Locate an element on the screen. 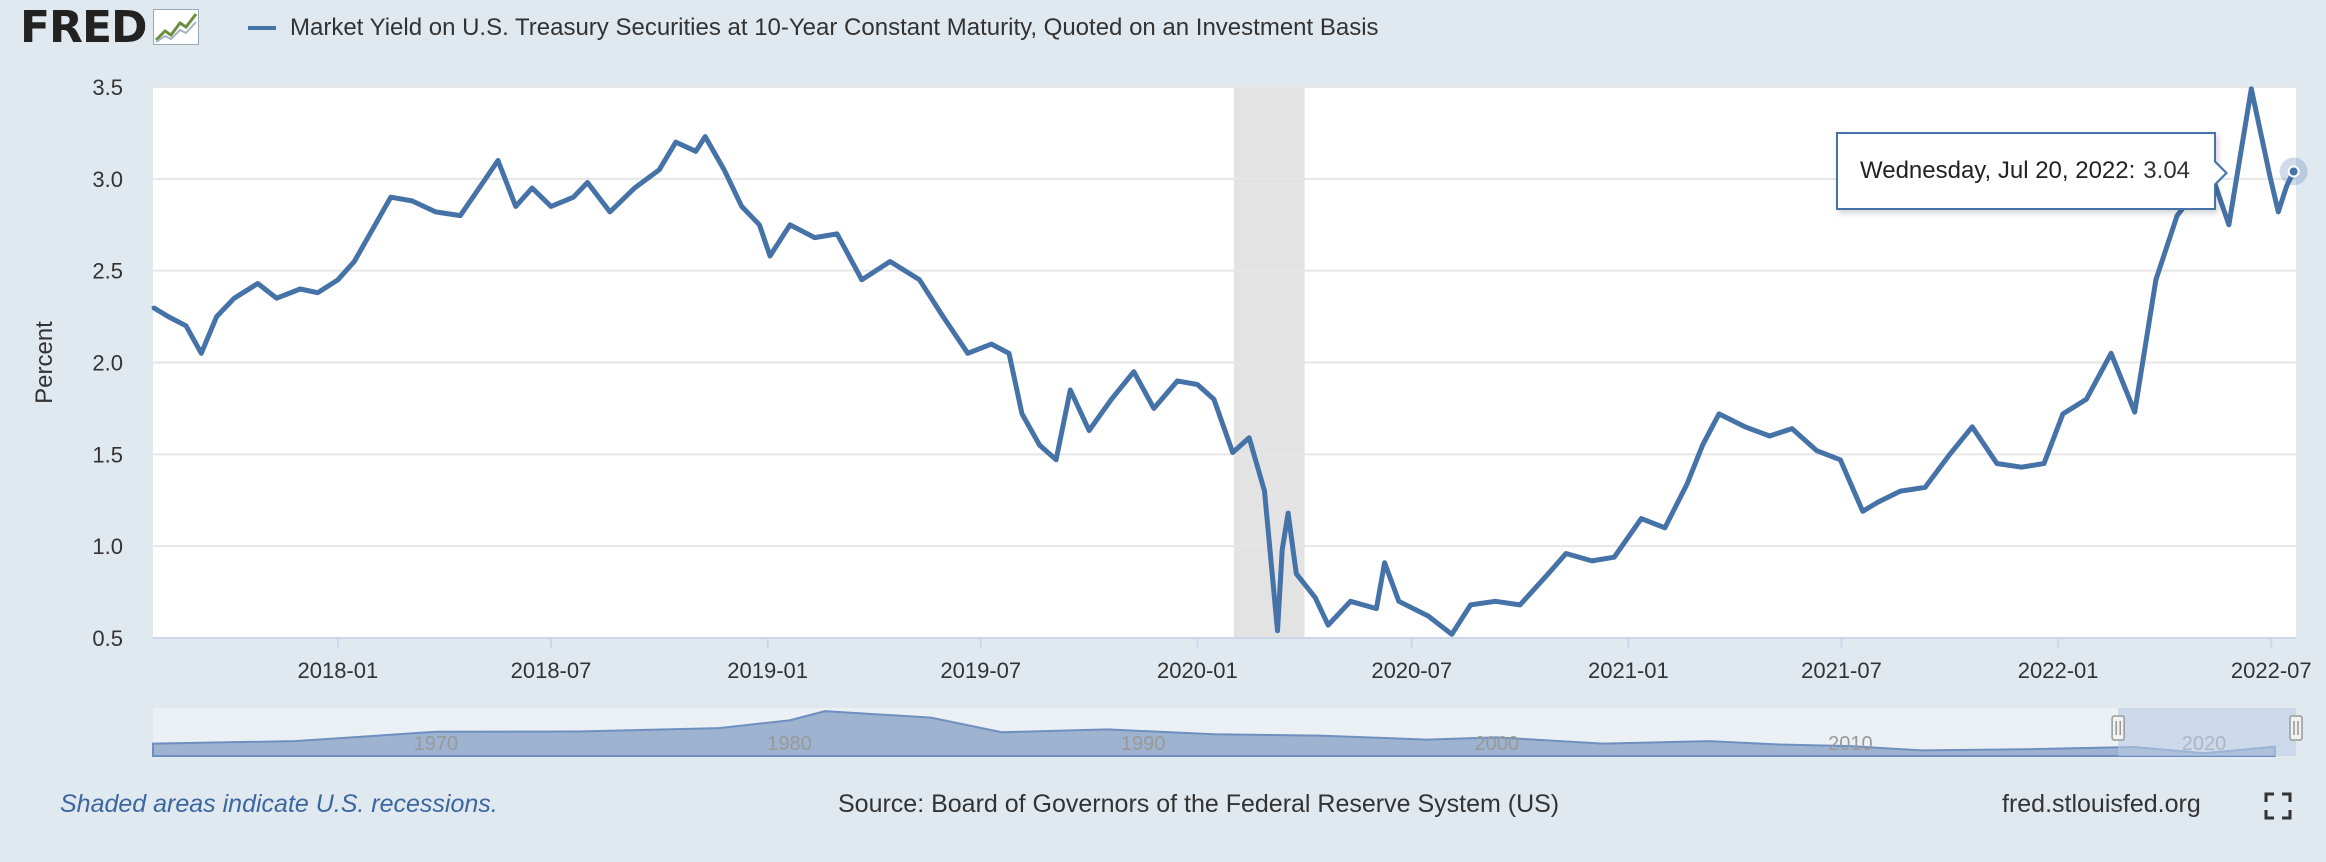 This screenshot has height=862, width=2326. x-tick-label: 2018-07 is located at coordinates (551, 670).